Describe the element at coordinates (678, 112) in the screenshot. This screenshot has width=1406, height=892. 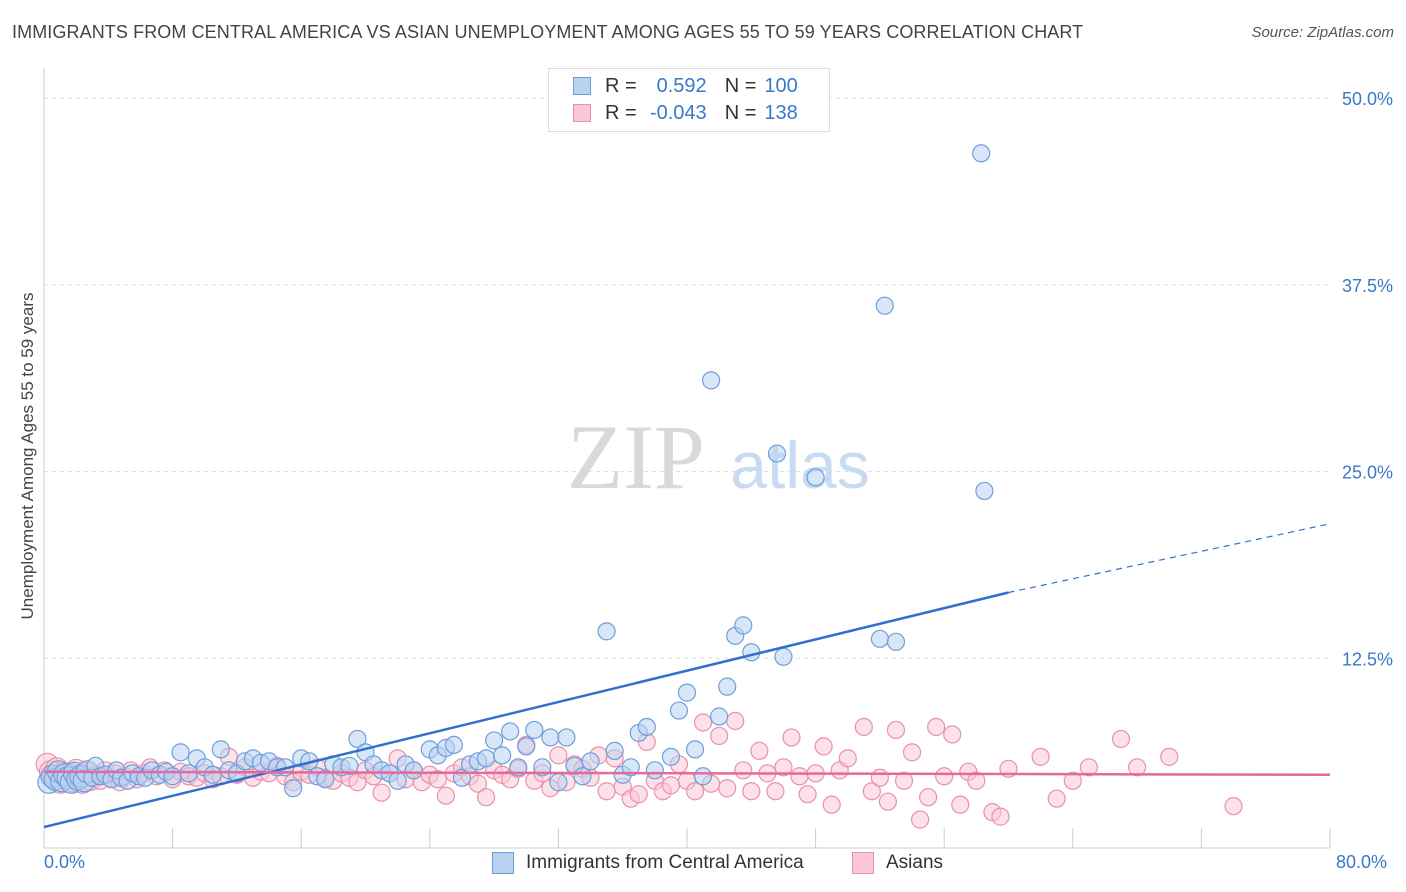
I see `r-value-asians: -0.043` at that location.